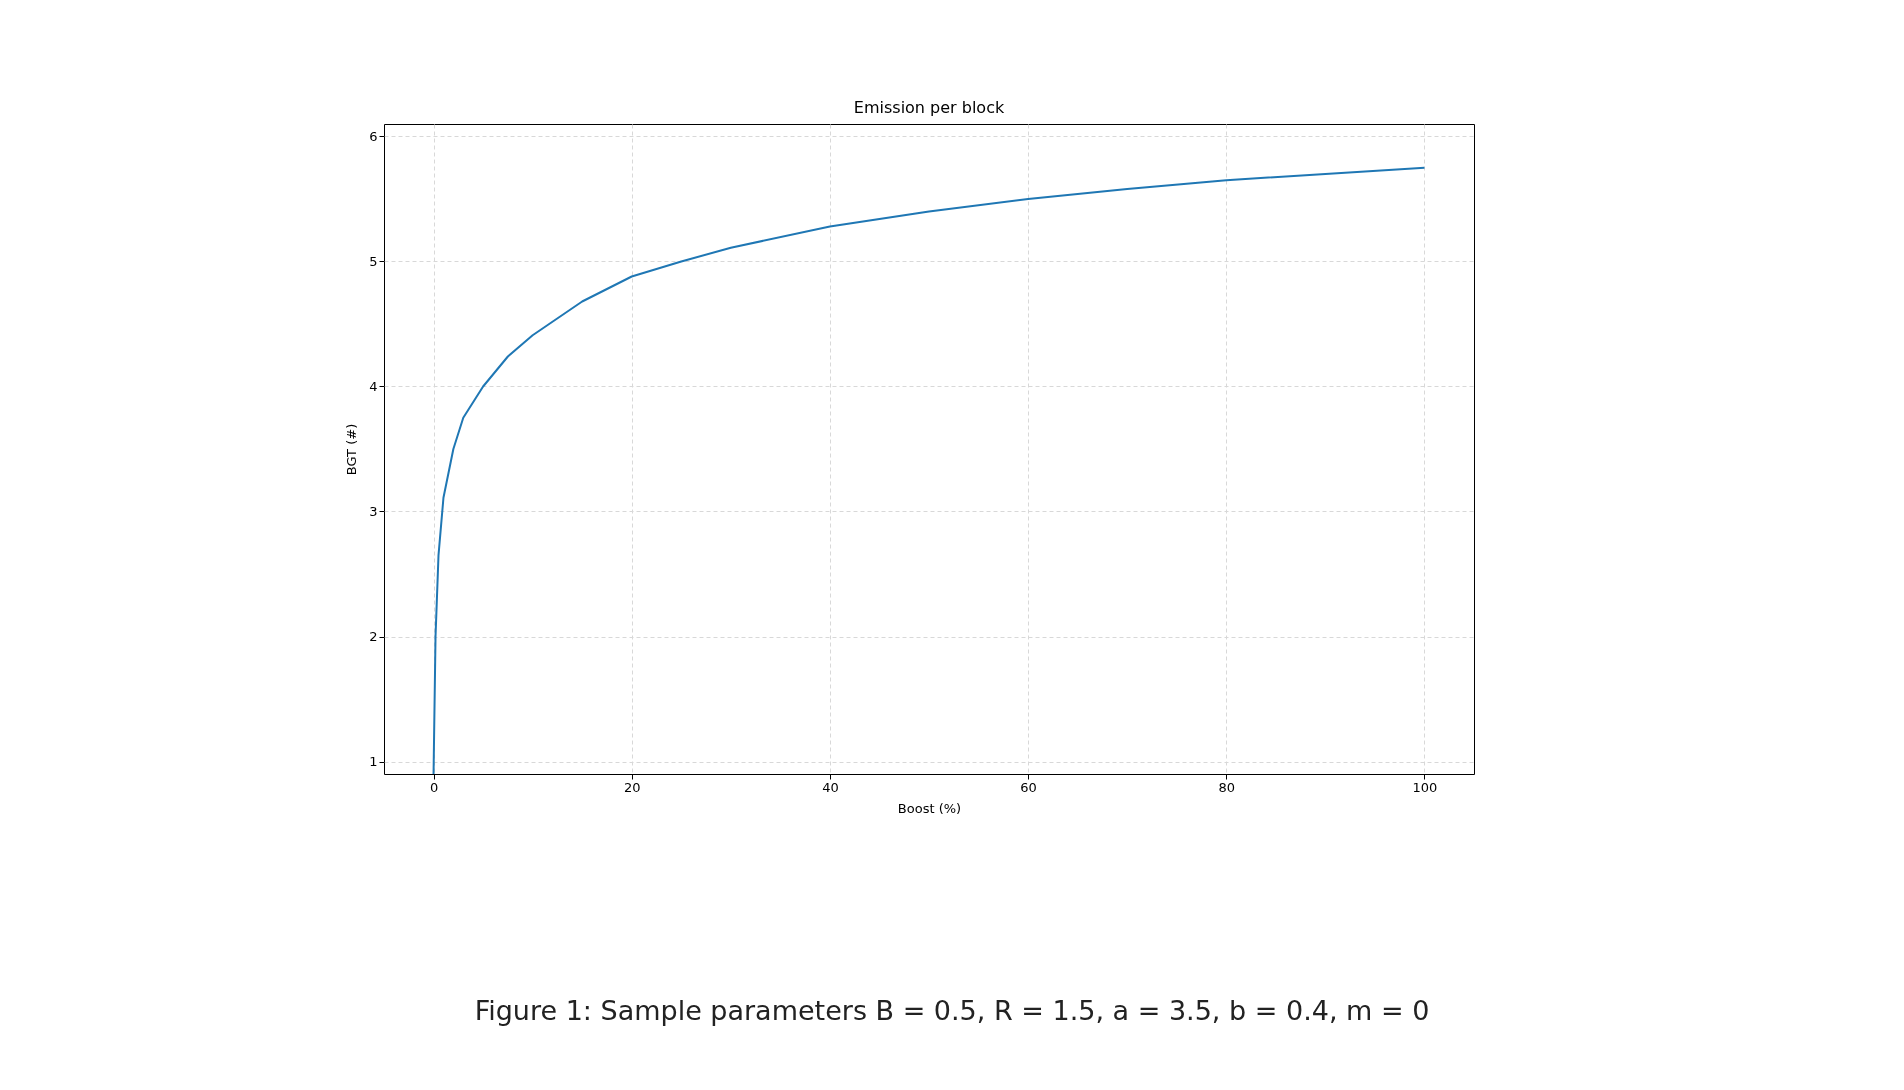  What do you see at coordinates (373, 511) in the screenshot?
I see `y-tick-label: 3` at bounding box center [373, 511].